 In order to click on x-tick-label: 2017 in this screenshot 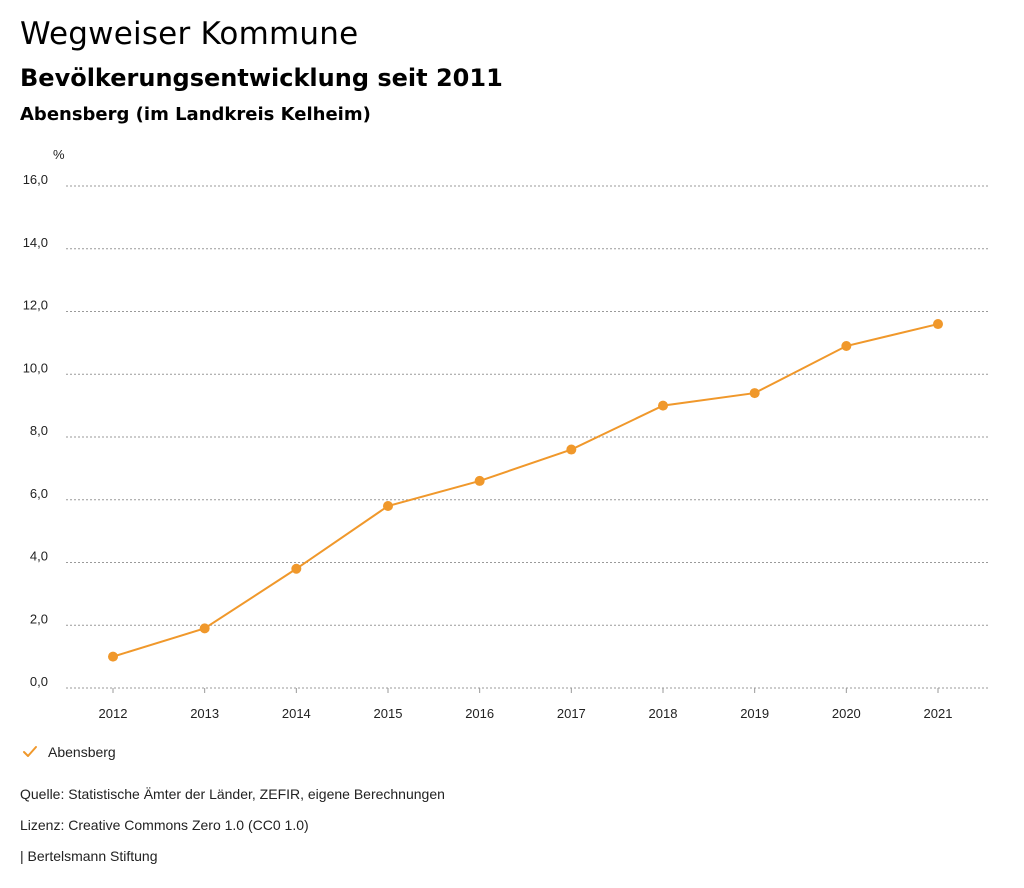, I will do `click(571, 713)`.